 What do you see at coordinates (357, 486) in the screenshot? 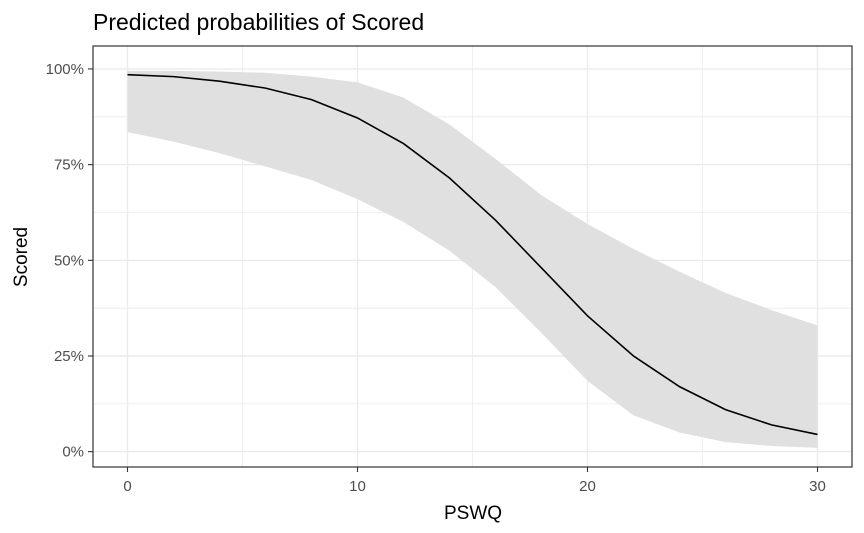
I see `x-tick-label: 10` at bounding box center [357, 486].